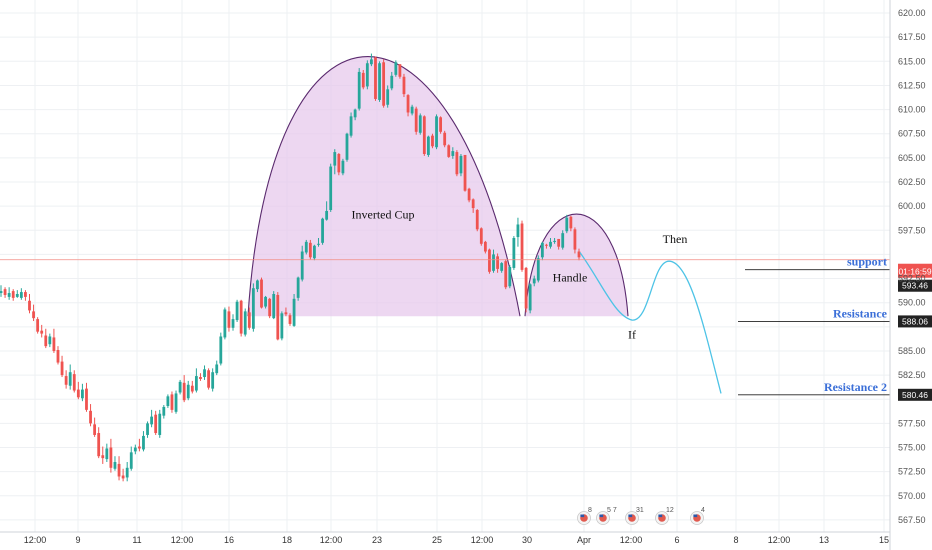  I want to click on event-badge: 8, so click(585, 516).